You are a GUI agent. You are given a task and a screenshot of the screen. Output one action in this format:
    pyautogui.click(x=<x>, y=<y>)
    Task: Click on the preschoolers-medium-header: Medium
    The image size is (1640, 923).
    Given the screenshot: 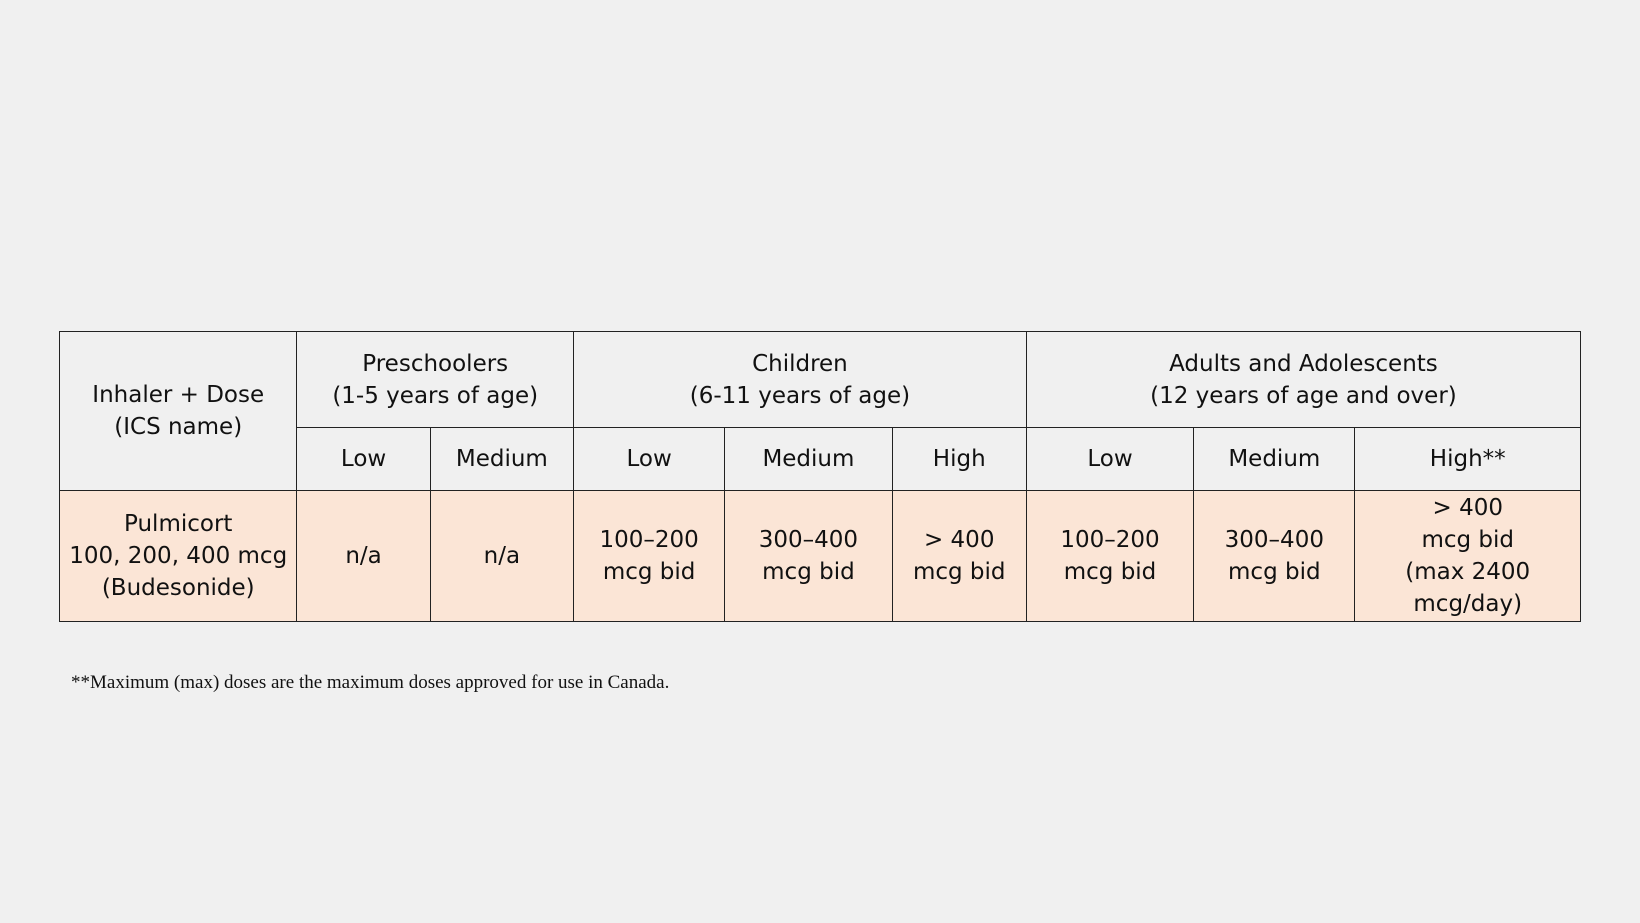 What is the action you would take?
    pyautogui.click(x=501, y=459)
    